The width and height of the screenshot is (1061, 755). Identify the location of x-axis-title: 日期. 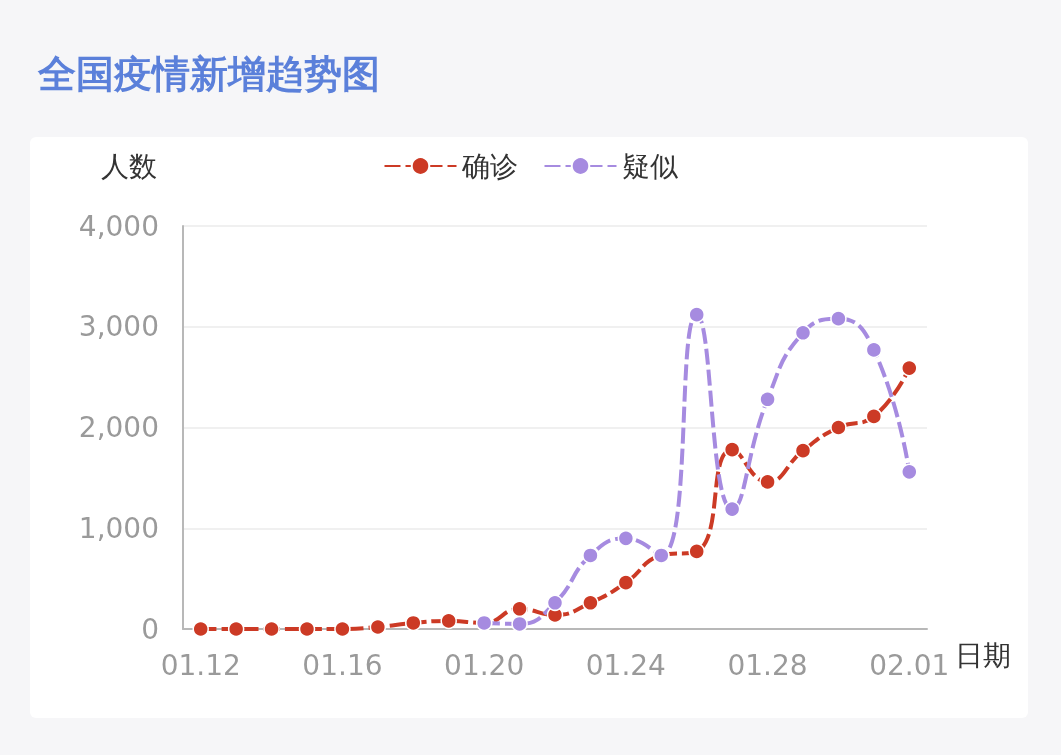
(983, 655).